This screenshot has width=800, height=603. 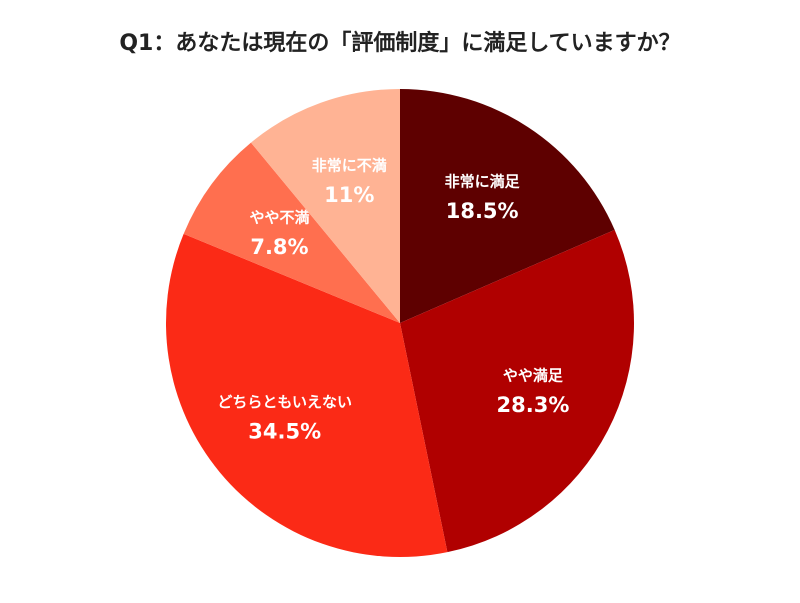 I want to click on value-label: 11%, so click(x=349, y=195).